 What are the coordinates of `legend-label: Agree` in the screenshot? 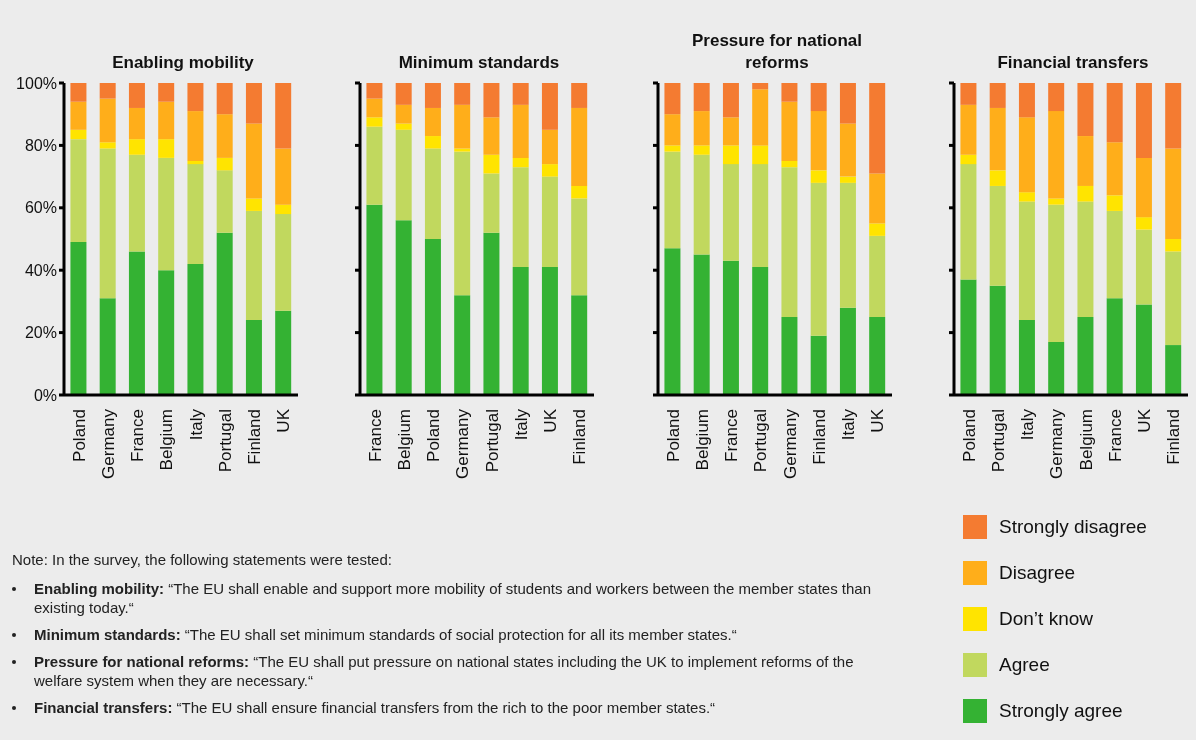 It's located at (1024, 665).